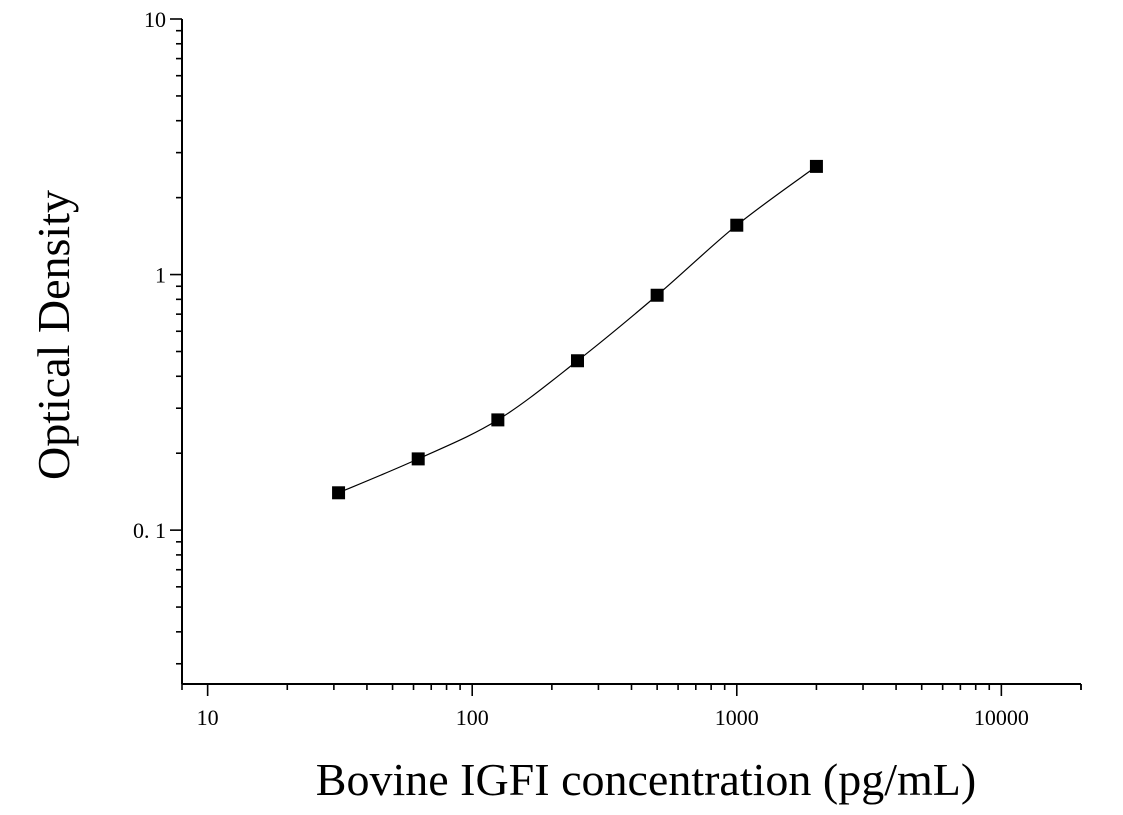 This screenshot has width=1123, height=815. Describe the element at coordinates (53, 335) in the screenshot. I see `y-axis-title: Optical Density` at that location.